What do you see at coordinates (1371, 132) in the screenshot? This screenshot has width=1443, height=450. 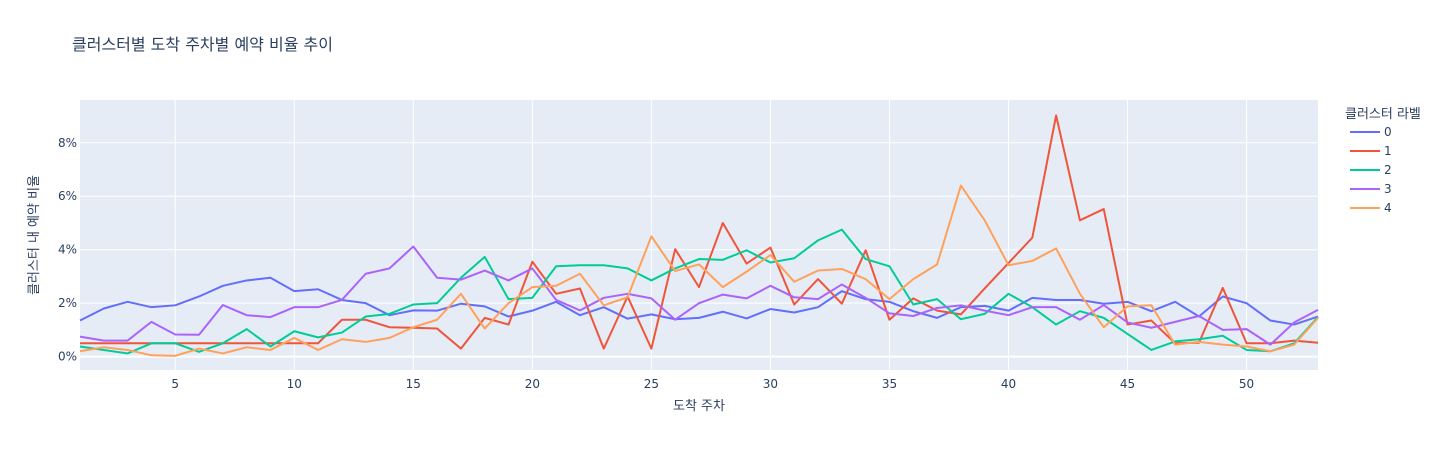 I see `legend-item-0: 0` at bounding box center [1371, 132].